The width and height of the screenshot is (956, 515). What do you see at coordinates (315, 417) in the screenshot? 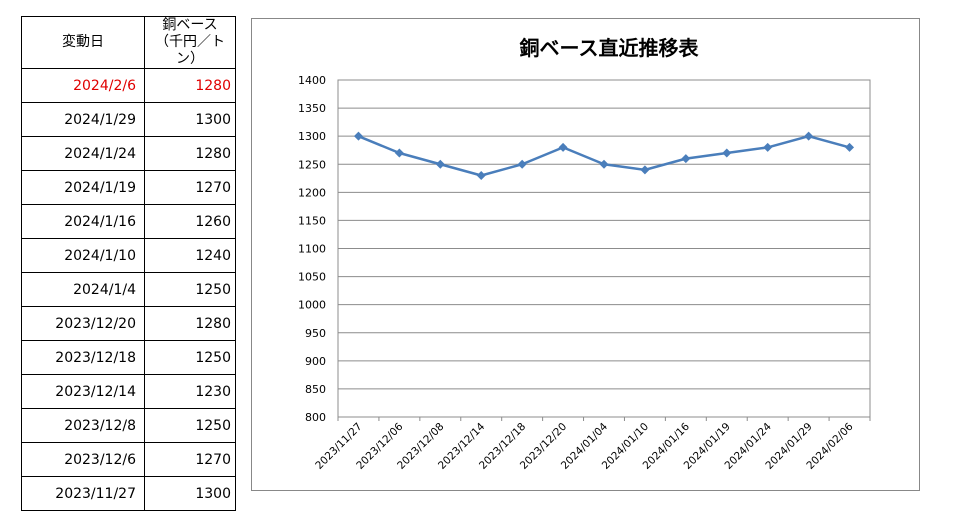
I see `y-tick-label: 800` at bounding box center [315, 417].